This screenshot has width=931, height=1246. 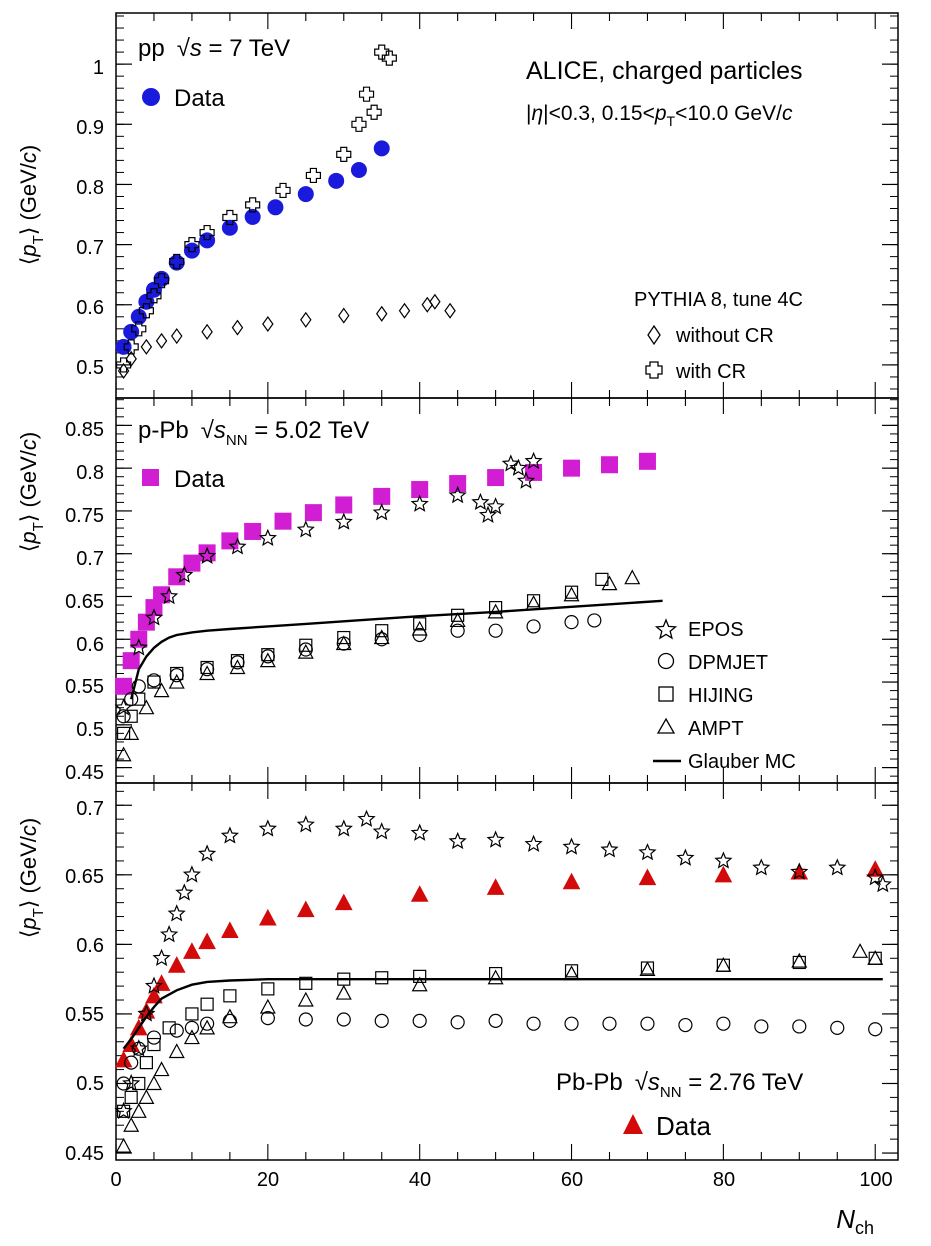 What do you see at coordinates (184, 48) in the screenshot?
I see `sqrt-sign: √` at bounding box center [184, 48].